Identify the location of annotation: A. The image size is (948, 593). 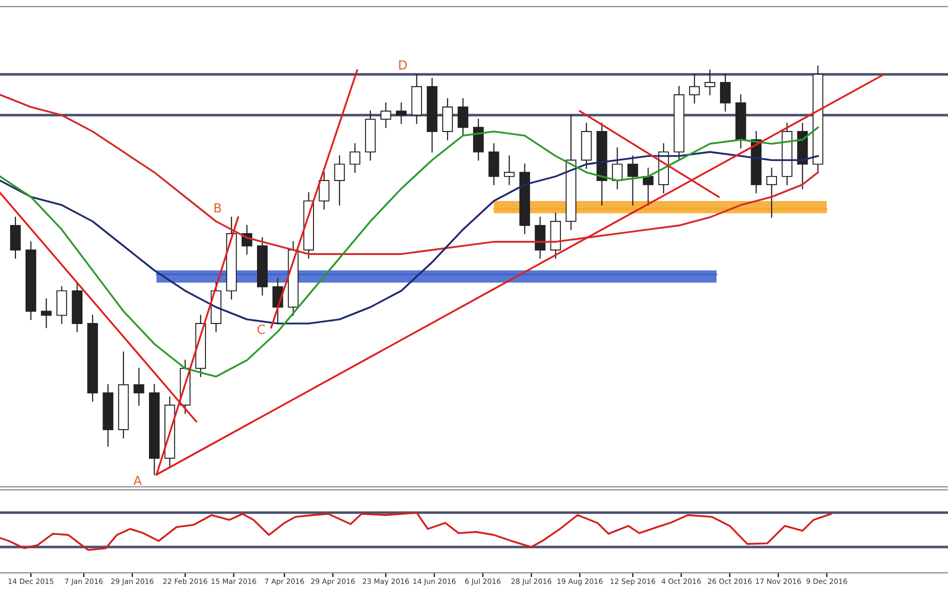
(137, 480).